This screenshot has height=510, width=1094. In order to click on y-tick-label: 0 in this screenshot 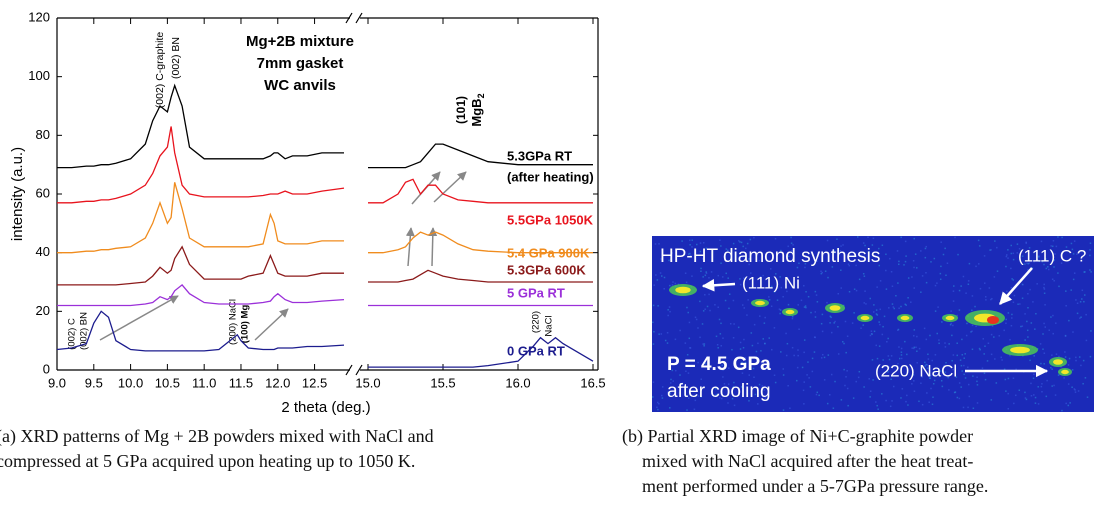, I will do `click(46, 368)`.